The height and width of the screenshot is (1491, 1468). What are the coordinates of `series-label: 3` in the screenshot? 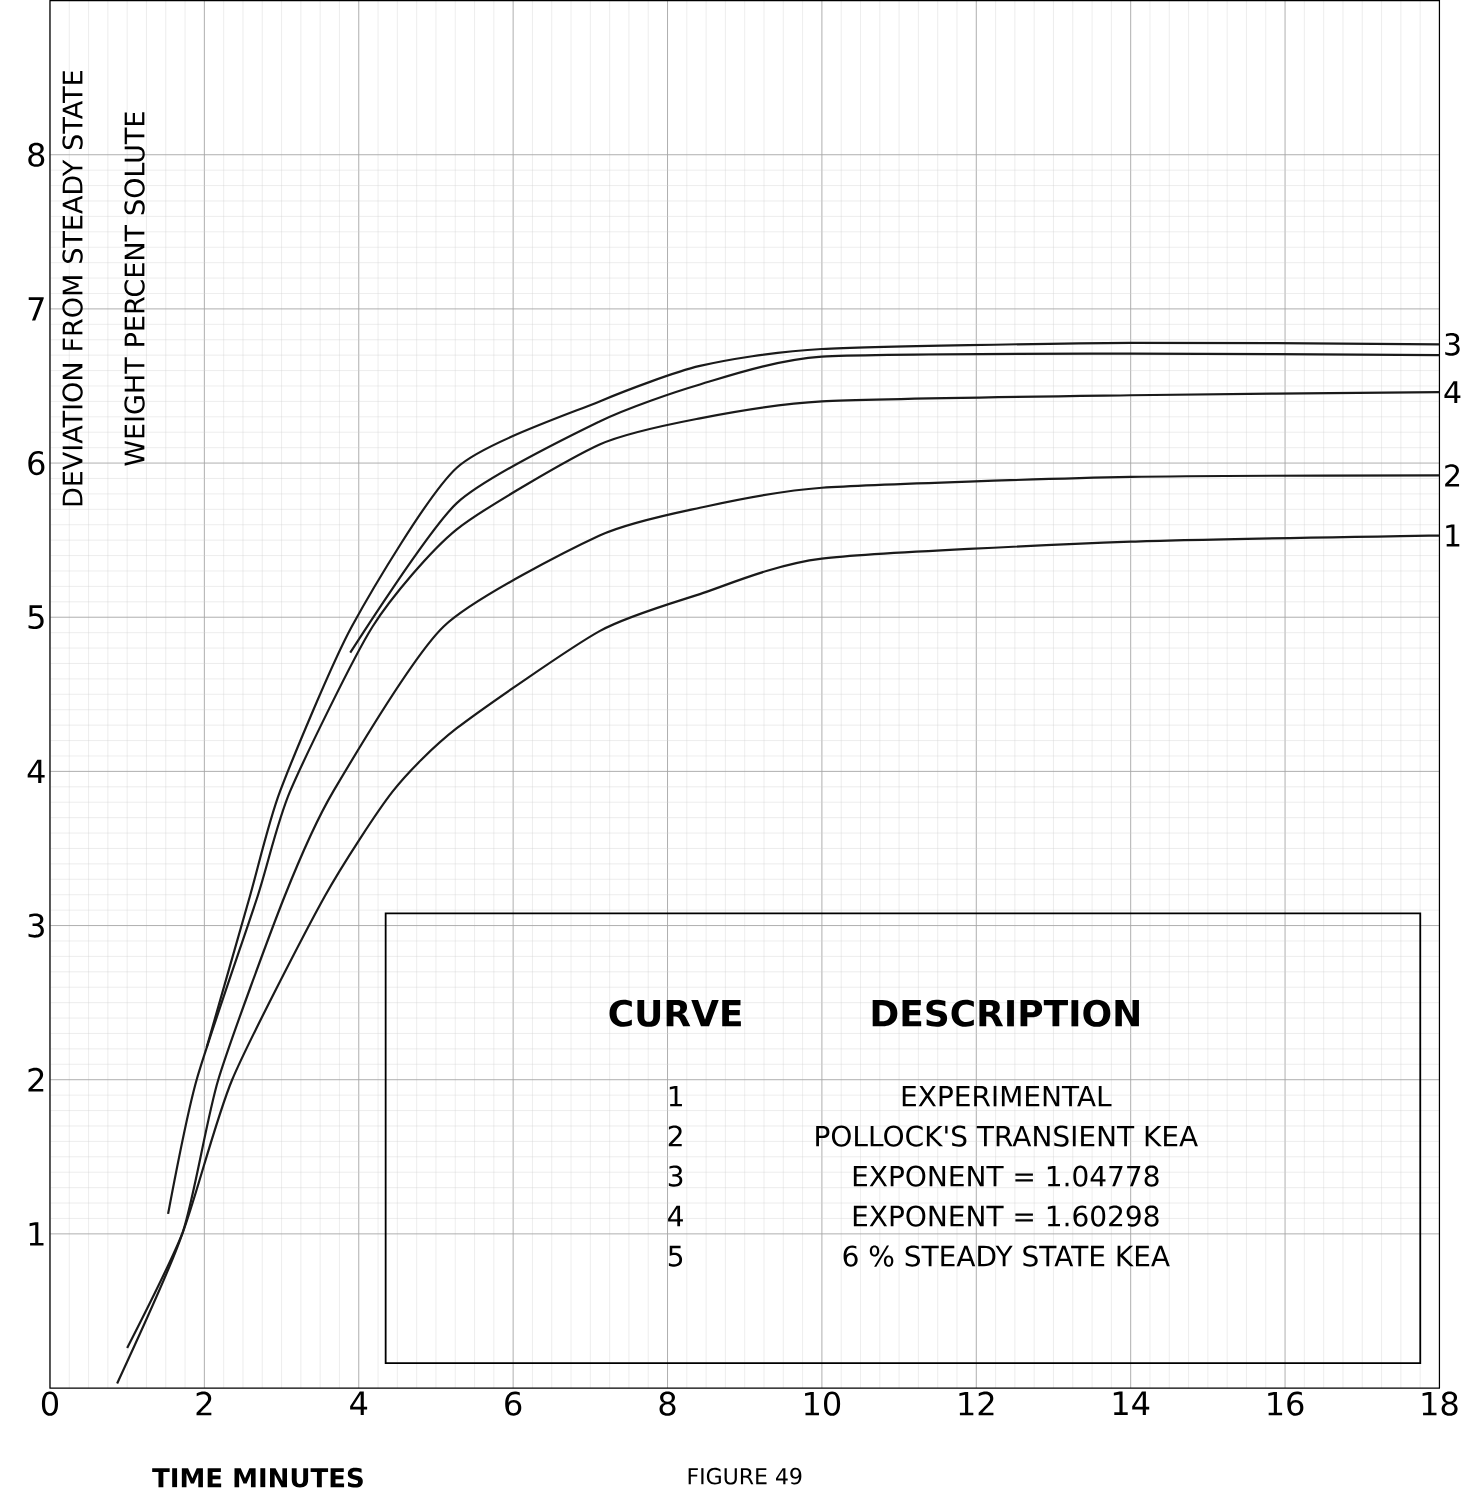 It's located at (1452, 344).